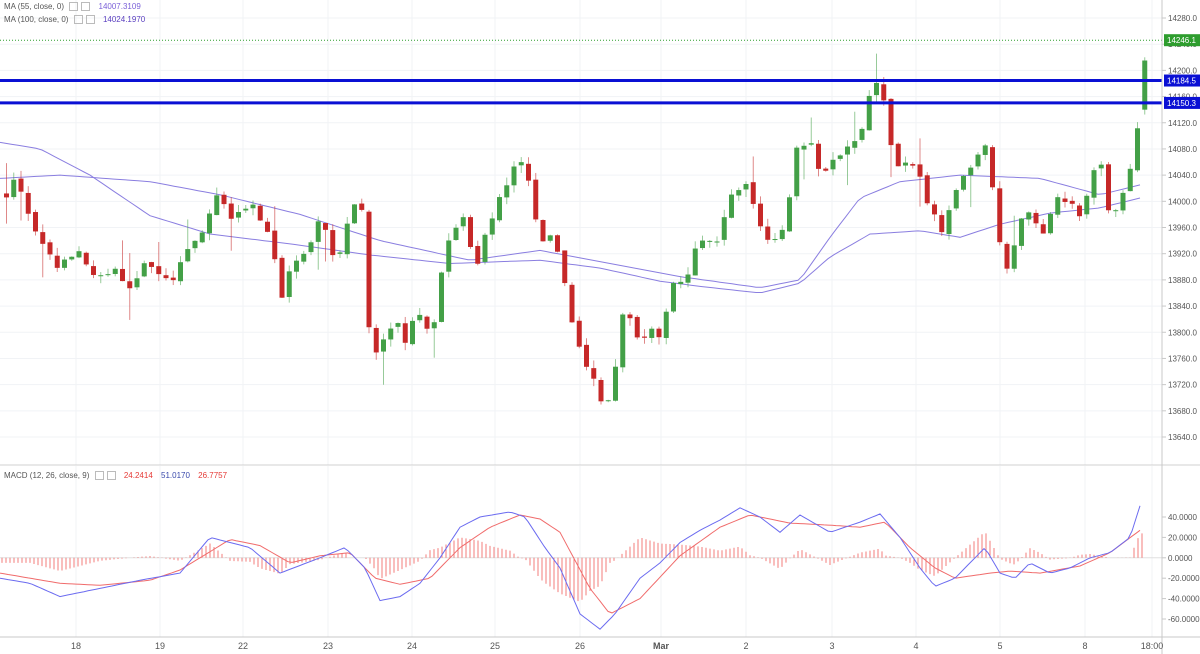  Describe the element at coordinates (36, 19) in the screenshot. I see `ma100-legend-label: MA (100, close, 0)` at that location.